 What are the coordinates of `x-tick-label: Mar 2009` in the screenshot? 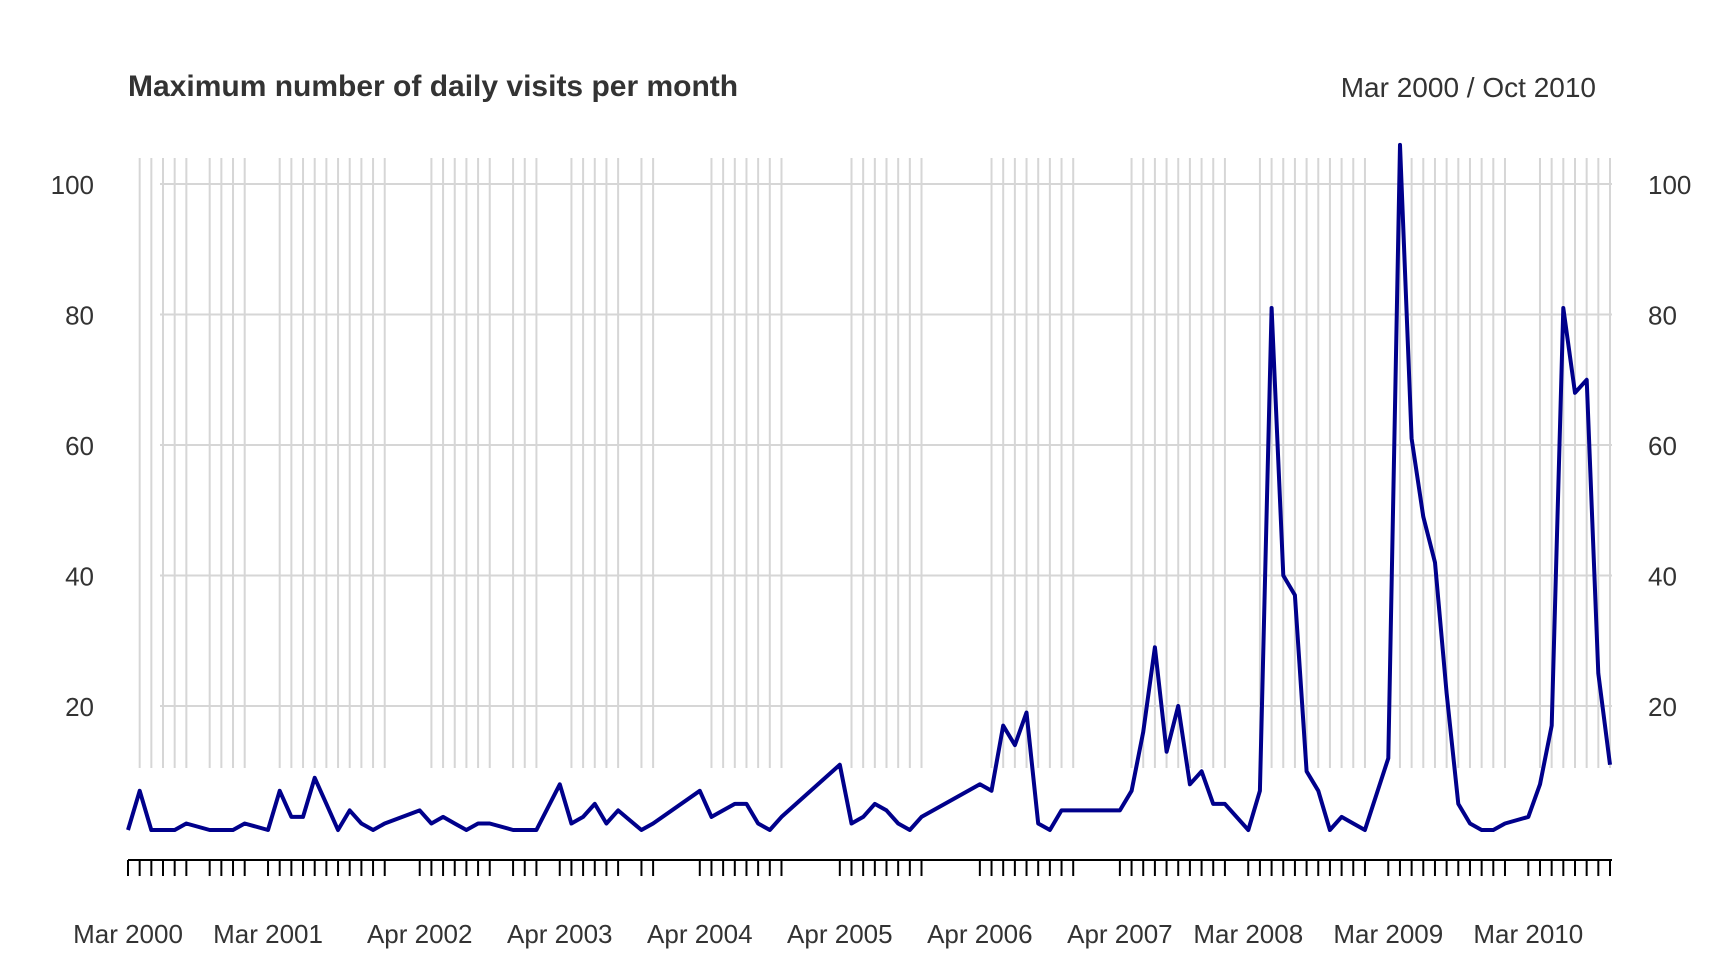 It's located at (1388, 934).